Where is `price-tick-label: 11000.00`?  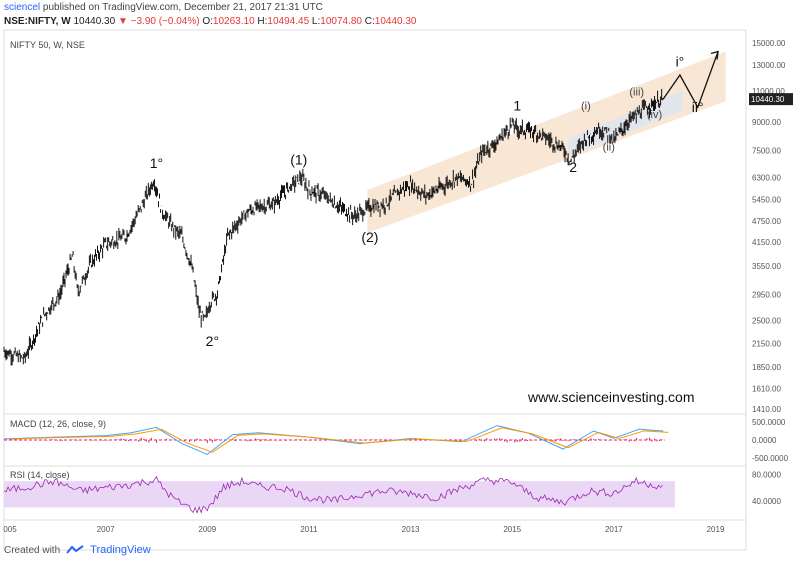 price-tick-label: 11000.00 is located at coordinates (768, 91).